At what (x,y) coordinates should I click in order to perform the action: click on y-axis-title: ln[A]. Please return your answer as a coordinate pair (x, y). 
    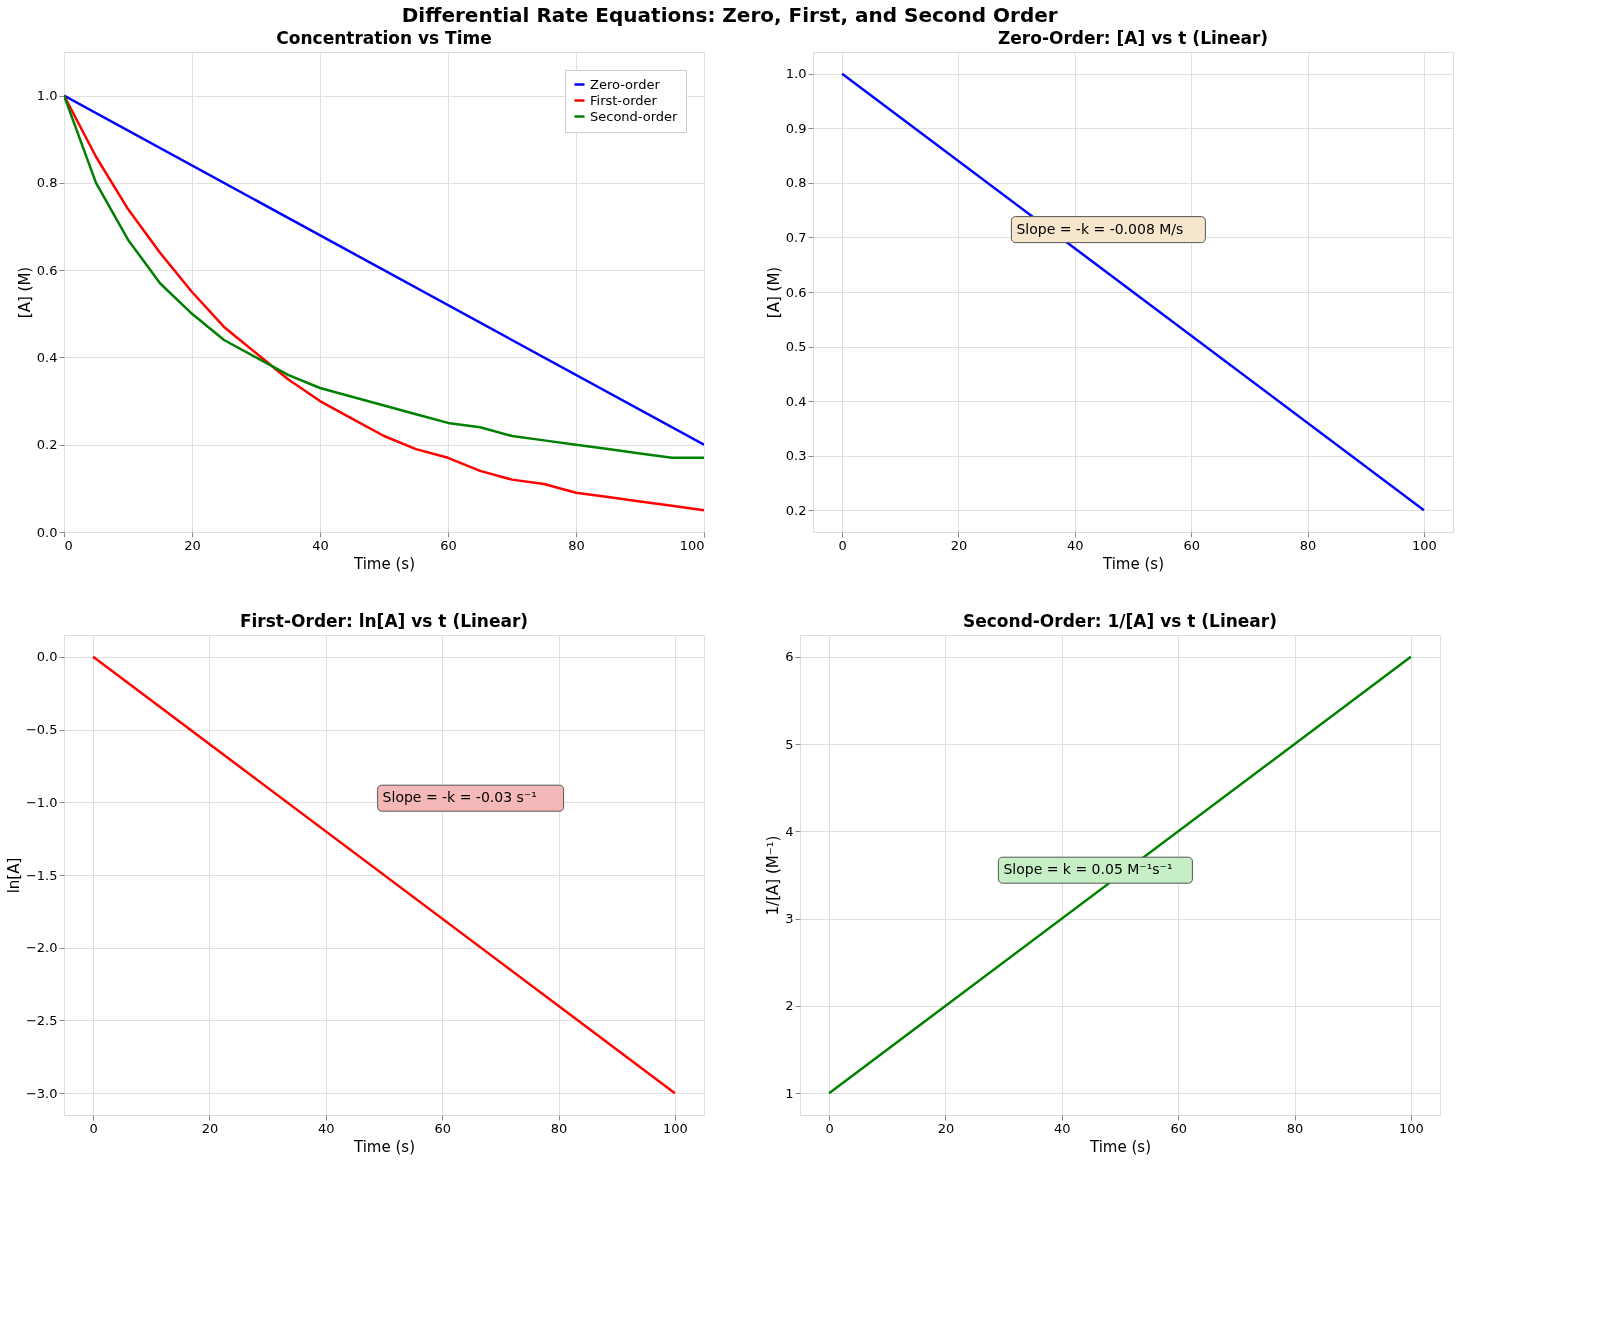
    Looking at the image, I should click on (13, 875).